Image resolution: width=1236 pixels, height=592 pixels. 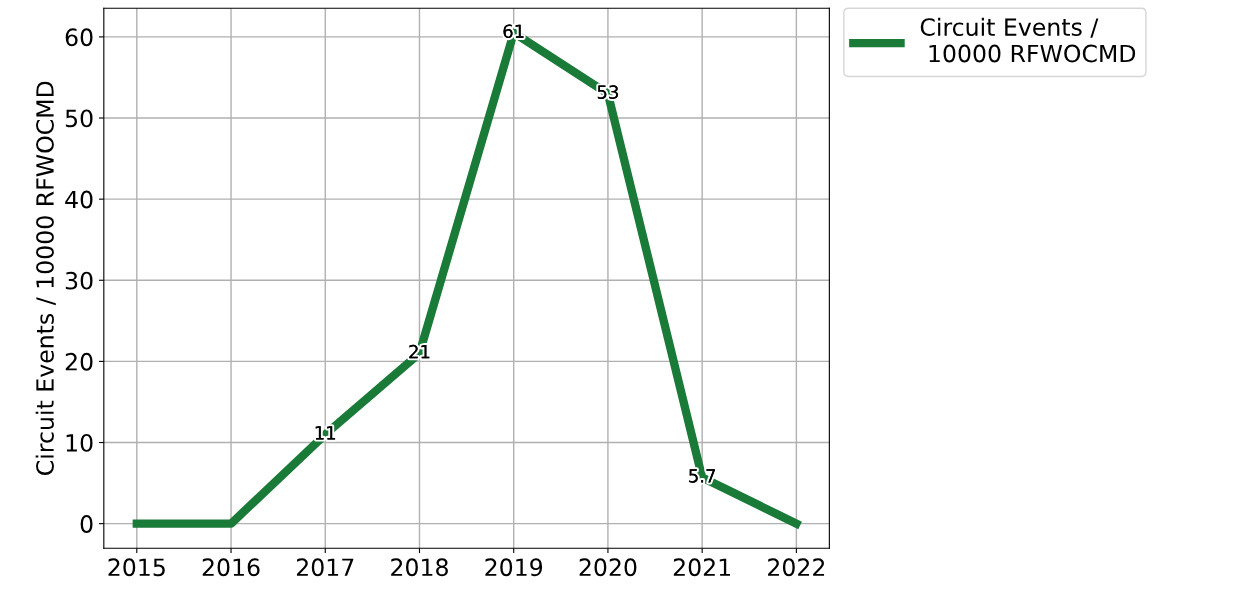 What do you see at coordinates (136, 567) in the screenshot?
I see `x-tick-label: 2015` at bounding box center [136, 567].